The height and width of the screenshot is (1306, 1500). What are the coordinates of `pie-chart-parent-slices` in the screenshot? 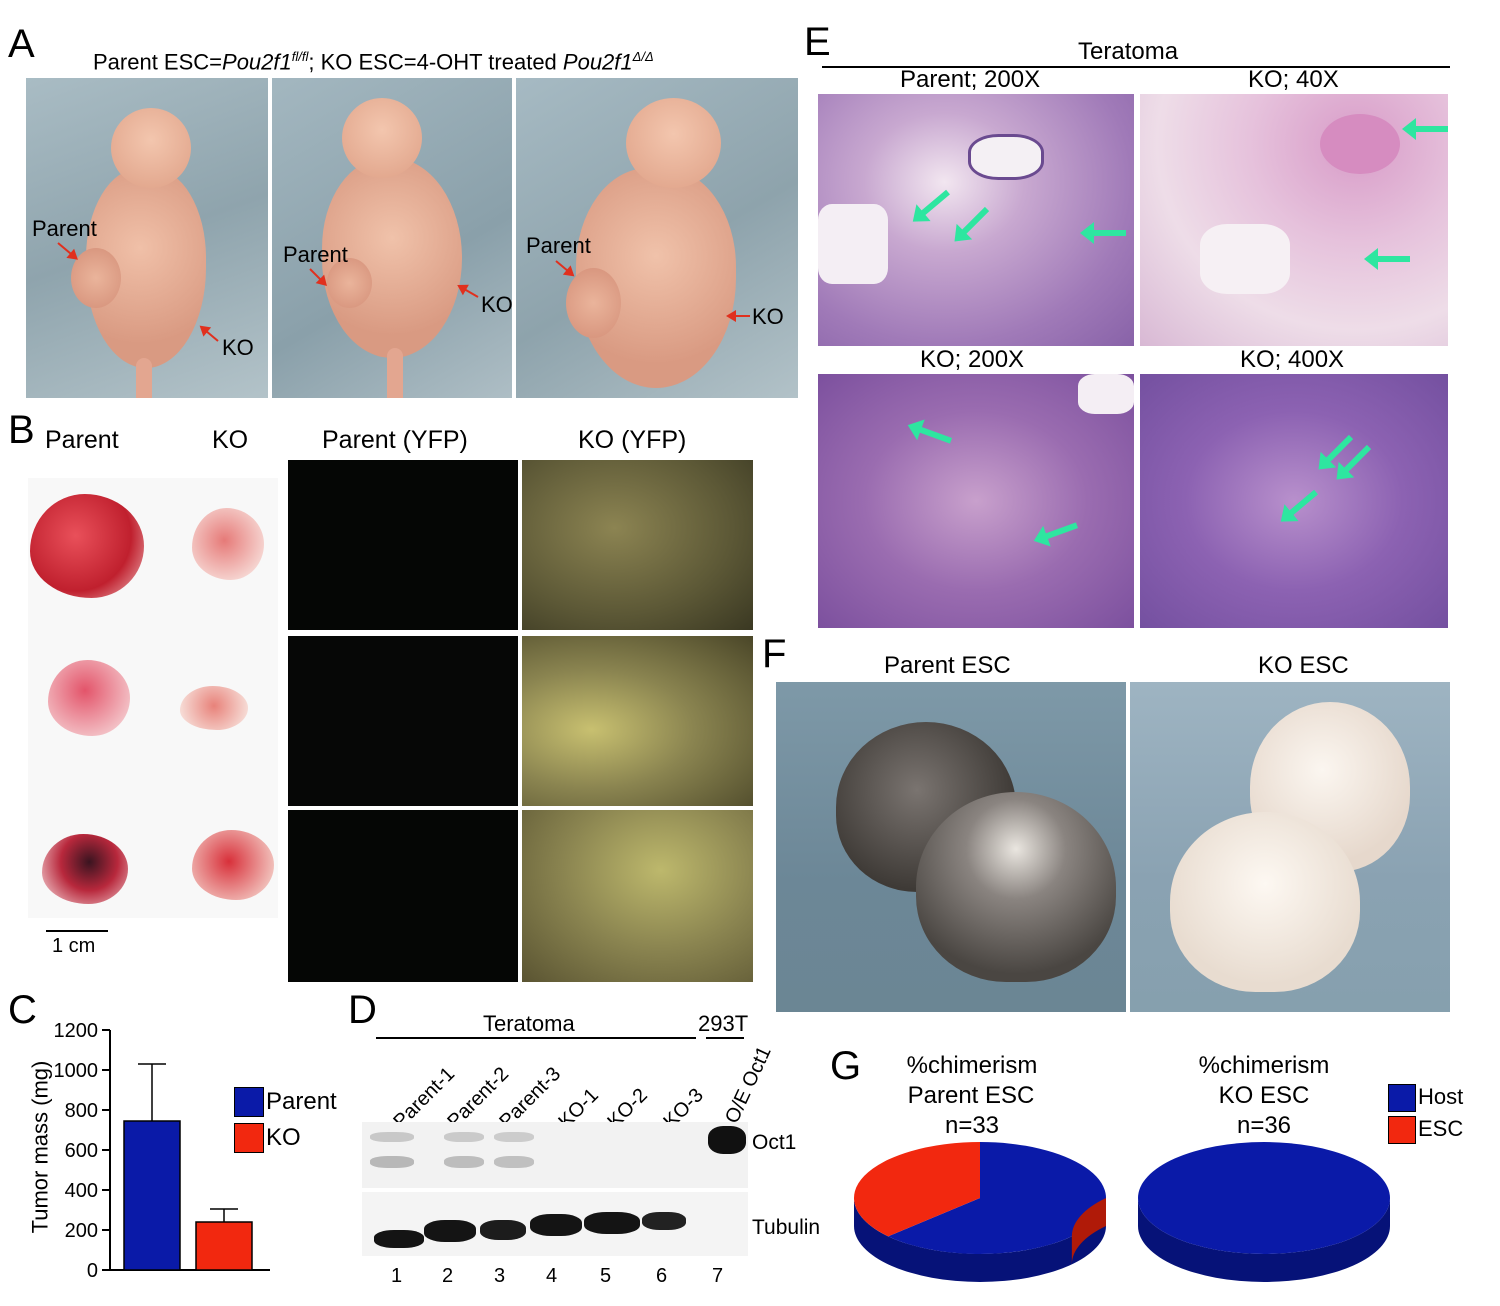 It's located at (980, 1212).